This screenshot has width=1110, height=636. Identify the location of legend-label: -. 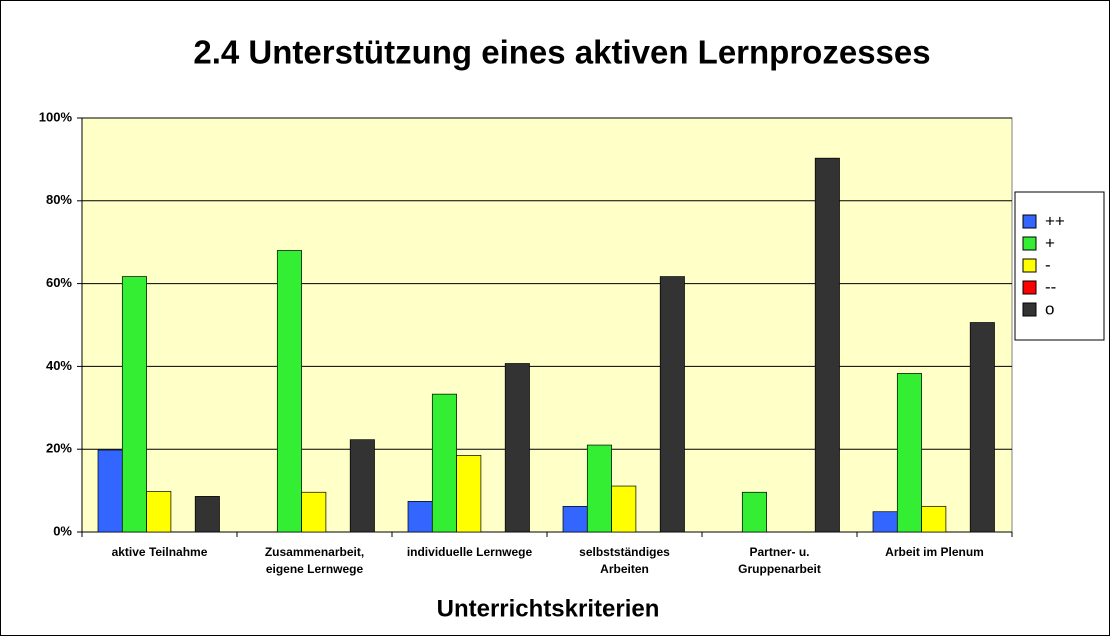
(1048, 264).